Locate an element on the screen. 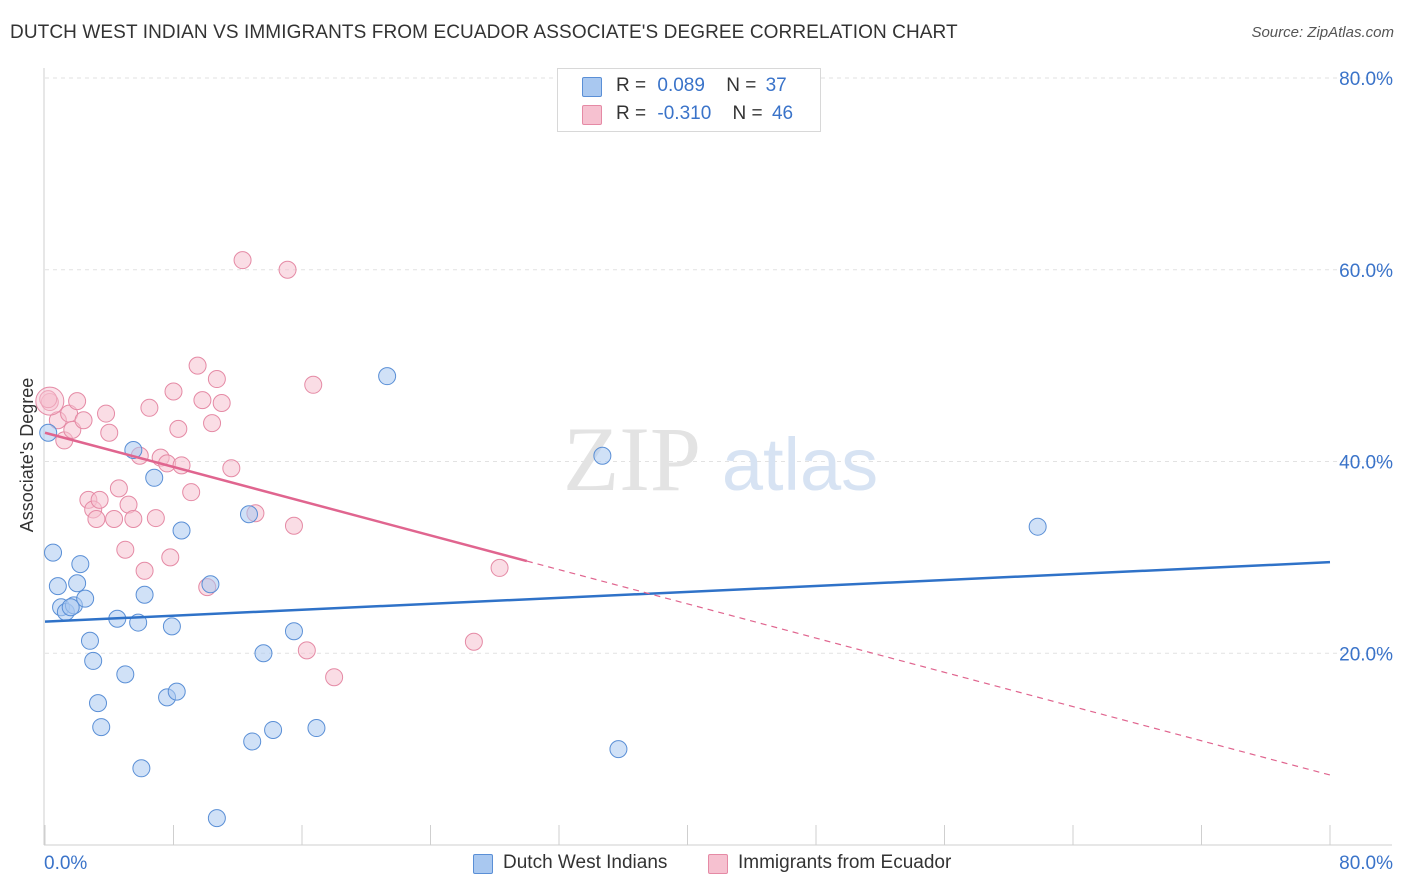  trend-line-immigrants-from-ecuador-extrapolated is located at coordinates (928, 668).